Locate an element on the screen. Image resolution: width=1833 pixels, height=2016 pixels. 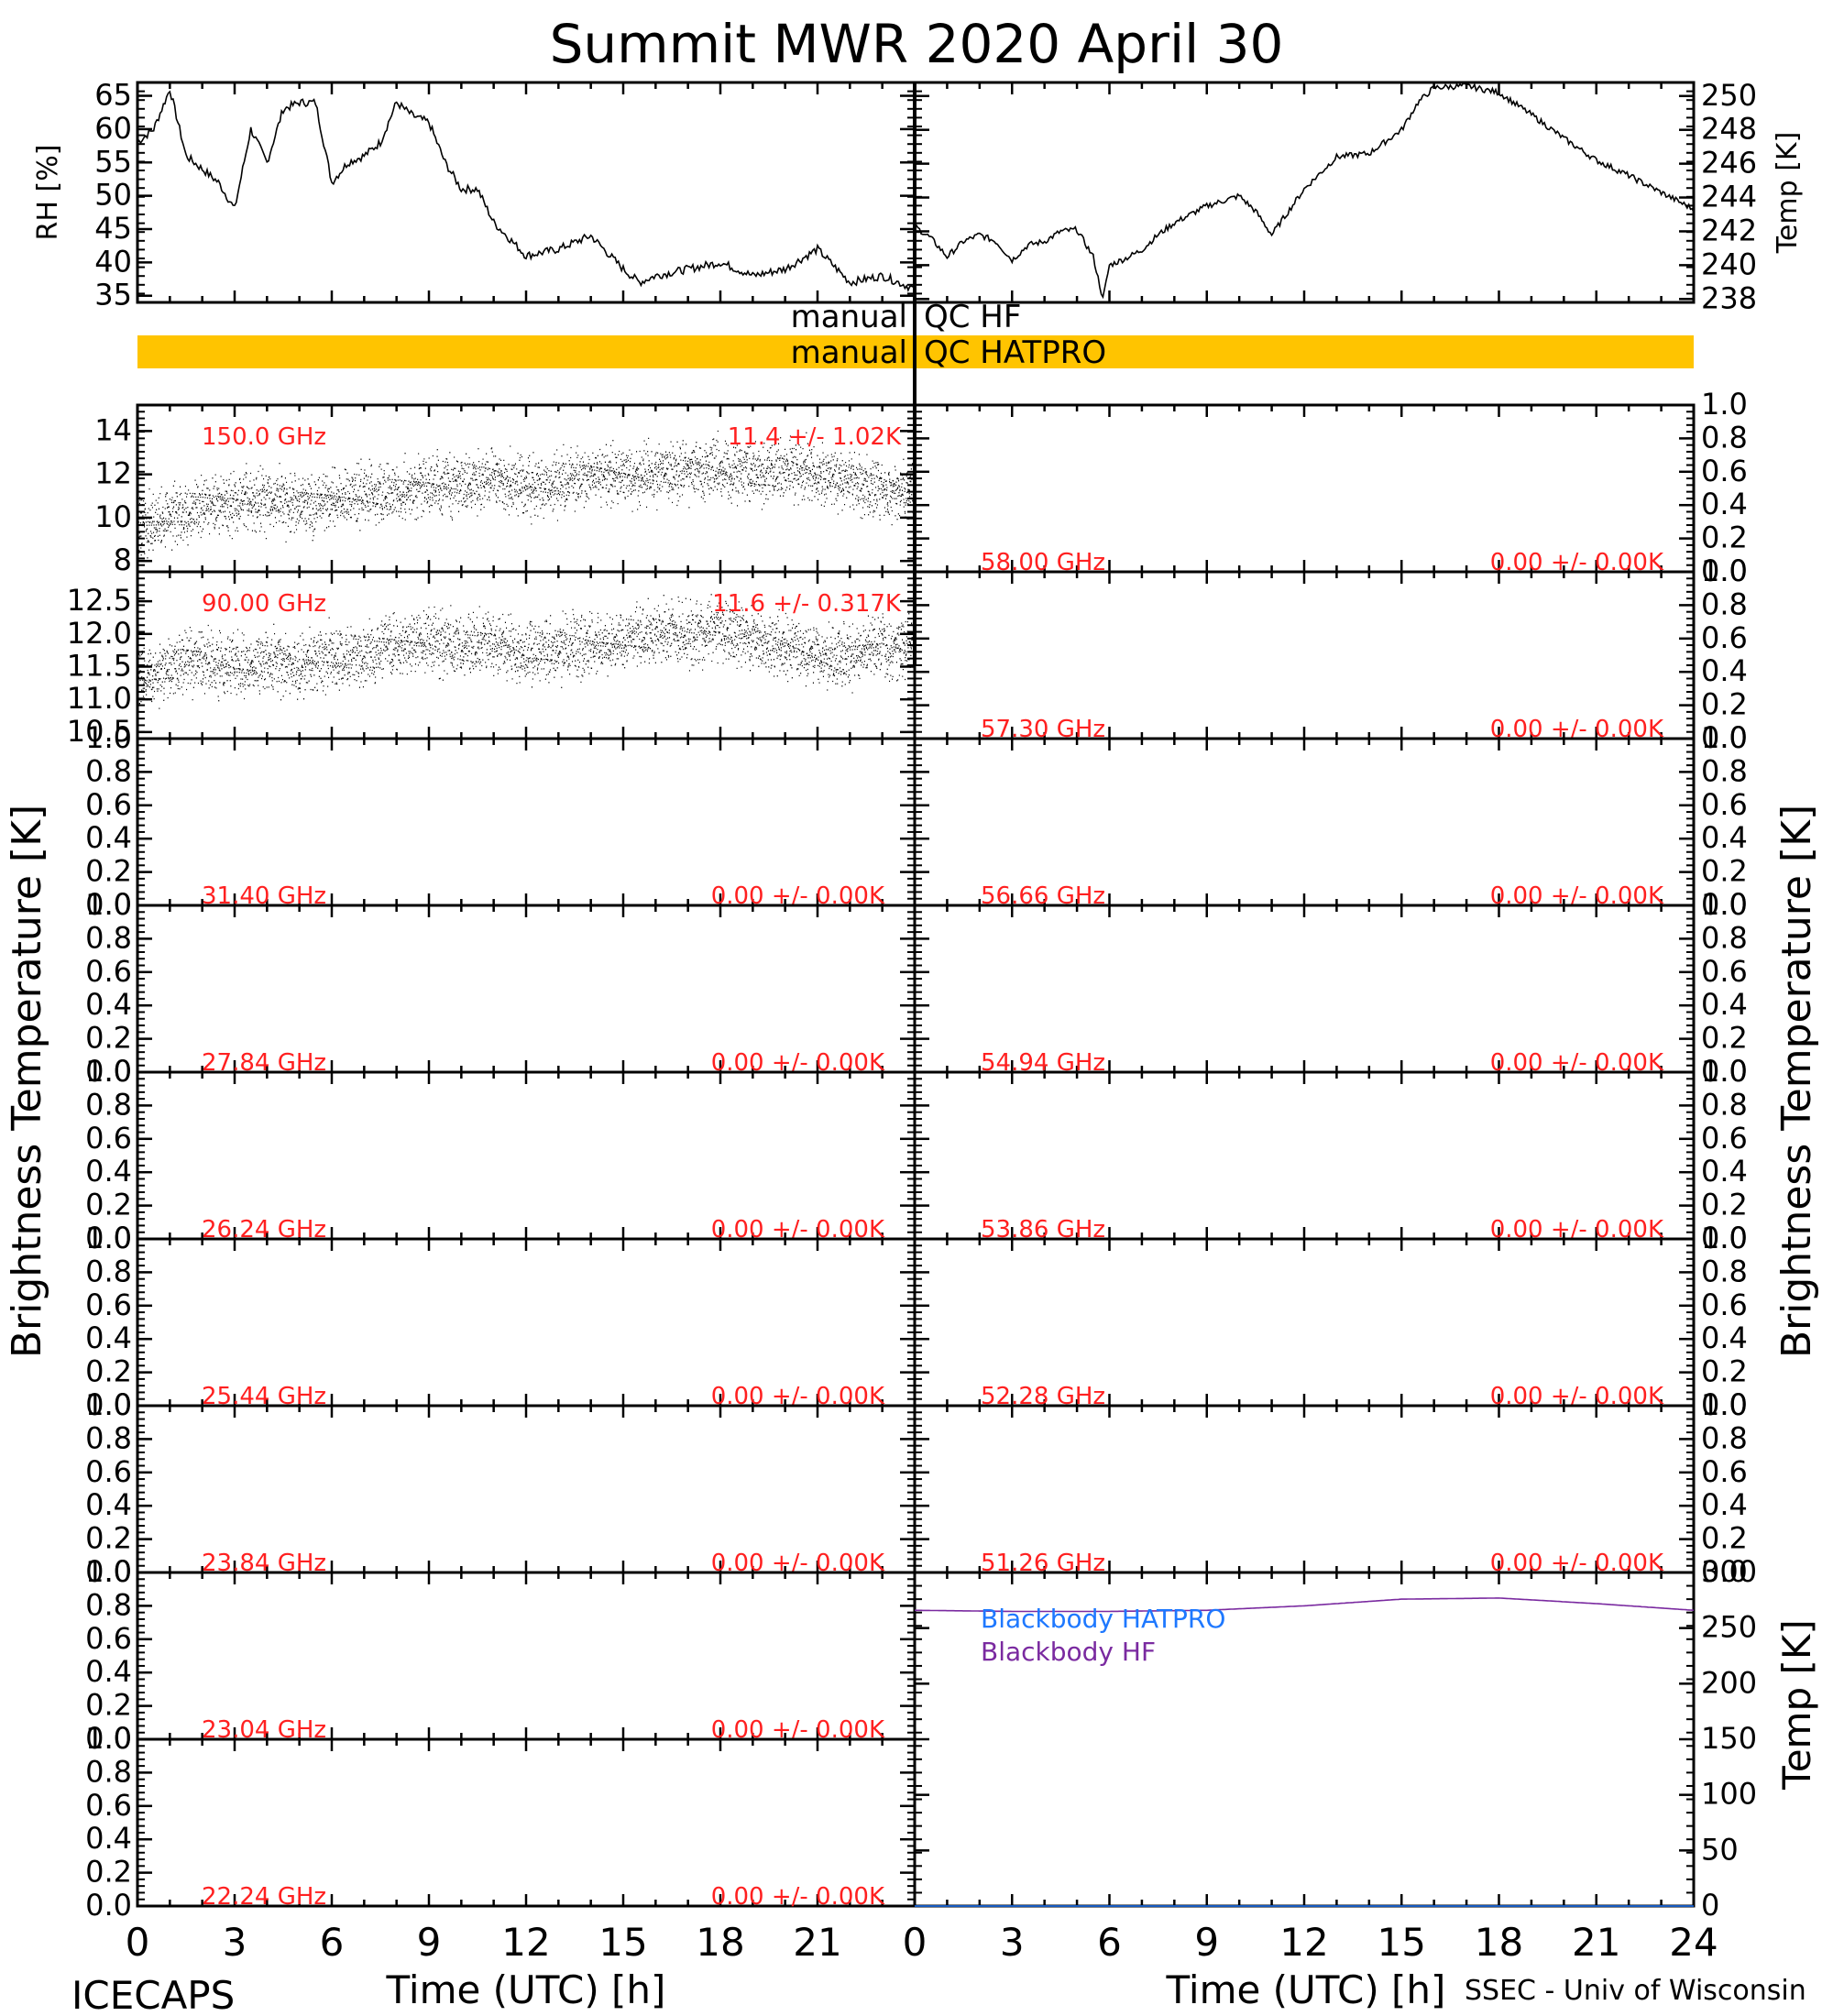
temp-panel-ytick-label: 242 is located at coordinates (1729, 230).